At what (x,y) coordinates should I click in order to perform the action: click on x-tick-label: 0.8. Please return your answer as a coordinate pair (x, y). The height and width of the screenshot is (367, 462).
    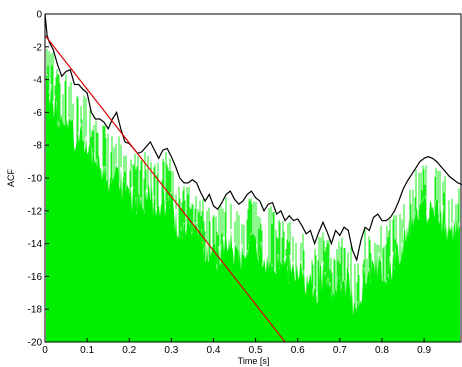
    Looking at the image, I should click on (382, 350).